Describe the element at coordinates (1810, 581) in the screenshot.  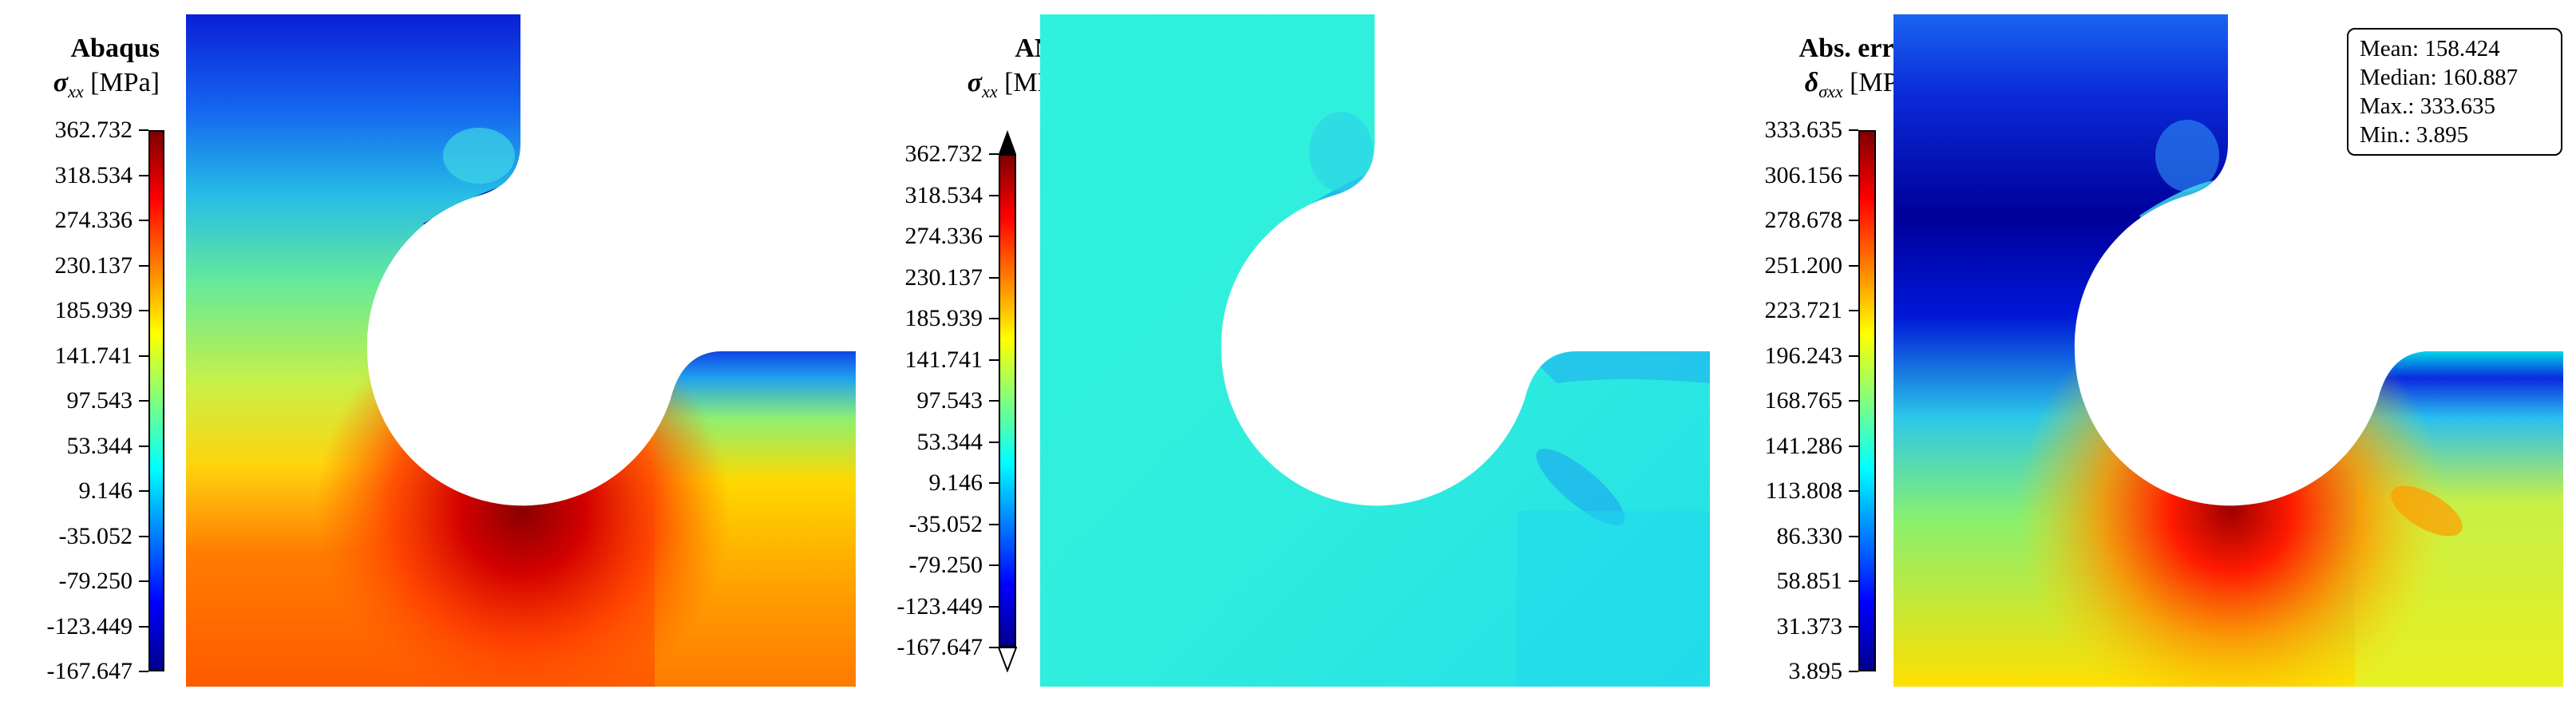
I see `colorbar-tick-label: 58.851` at that location.